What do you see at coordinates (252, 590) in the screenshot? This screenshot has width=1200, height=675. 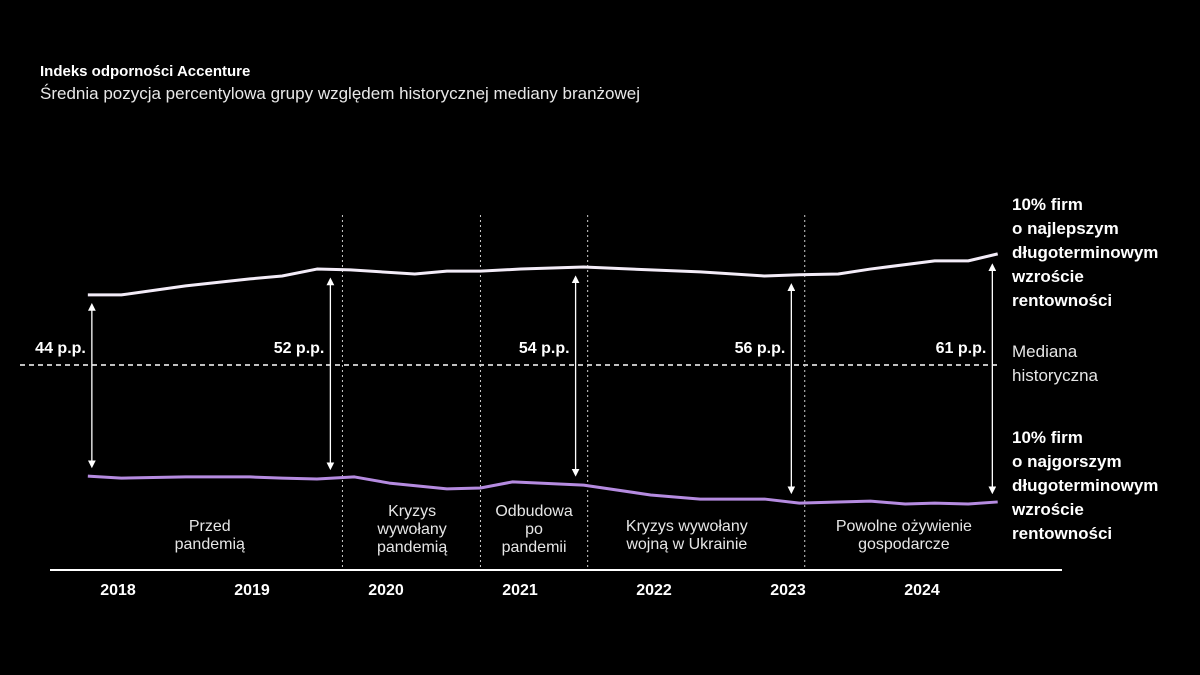 I see `year-tick-label: 2019` at bounding box center [252, 590].